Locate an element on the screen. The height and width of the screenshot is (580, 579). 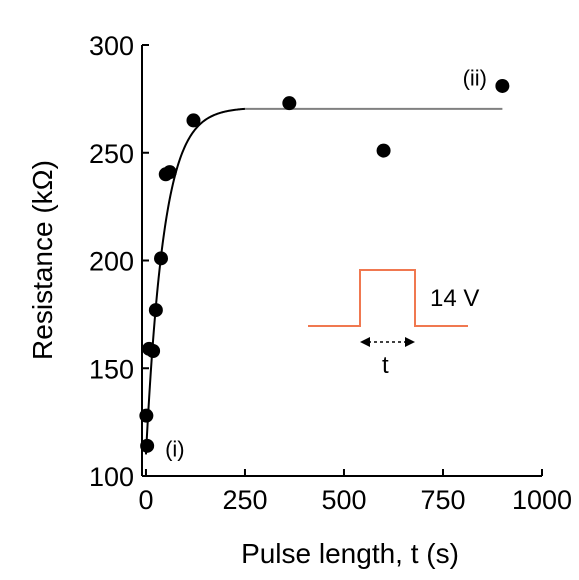
duration-arrow-right-head is located at coordinates (410, 342).